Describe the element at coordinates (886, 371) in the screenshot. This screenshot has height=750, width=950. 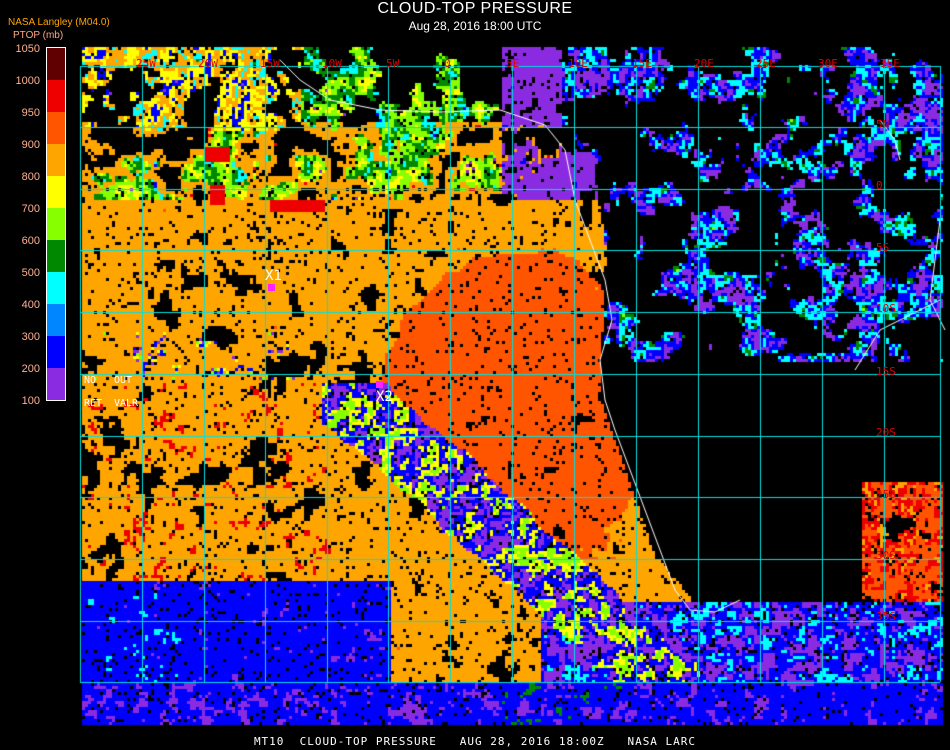
I see `latitude-label: 15S` at that location.